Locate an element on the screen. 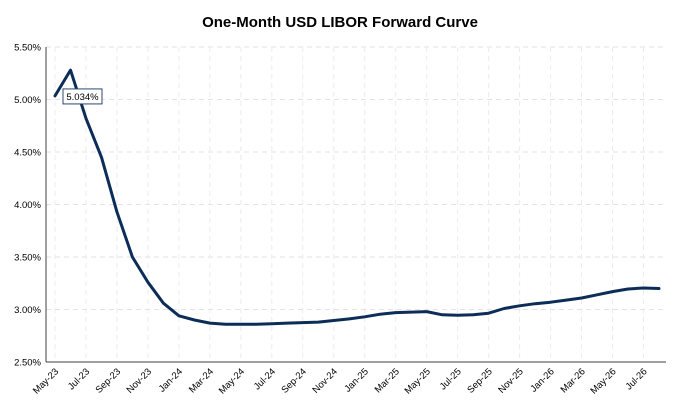 The height and width of the screenshot is (419, 681). y-tick-label: 4.50% is located at coordinates (27, 153).